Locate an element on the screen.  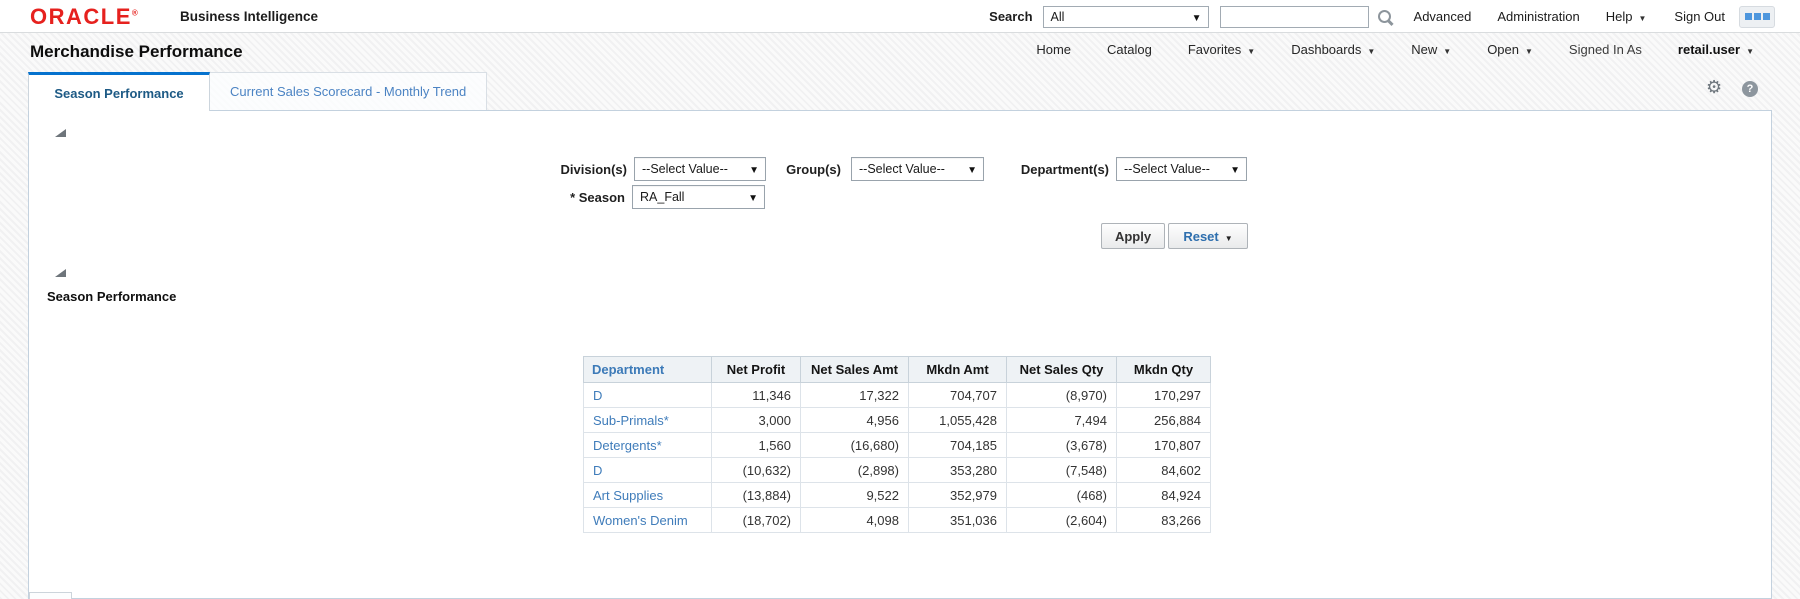
nav-home-label: Home is located at coordinates (1054, 49).